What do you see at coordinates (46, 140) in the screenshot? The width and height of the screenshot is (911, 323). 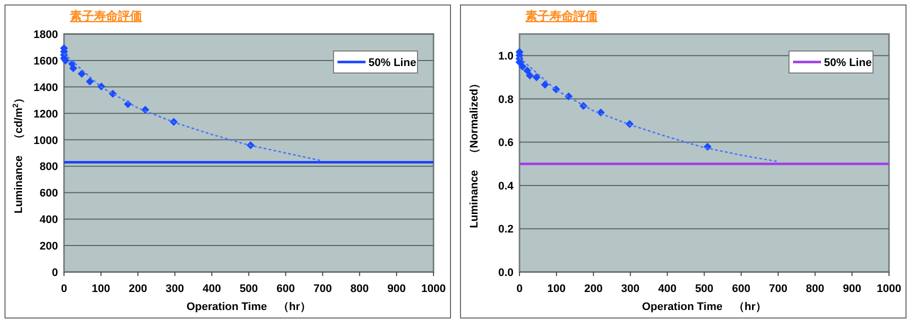 I see `y-tick-label: 1000` at bounding box center [46, 140].